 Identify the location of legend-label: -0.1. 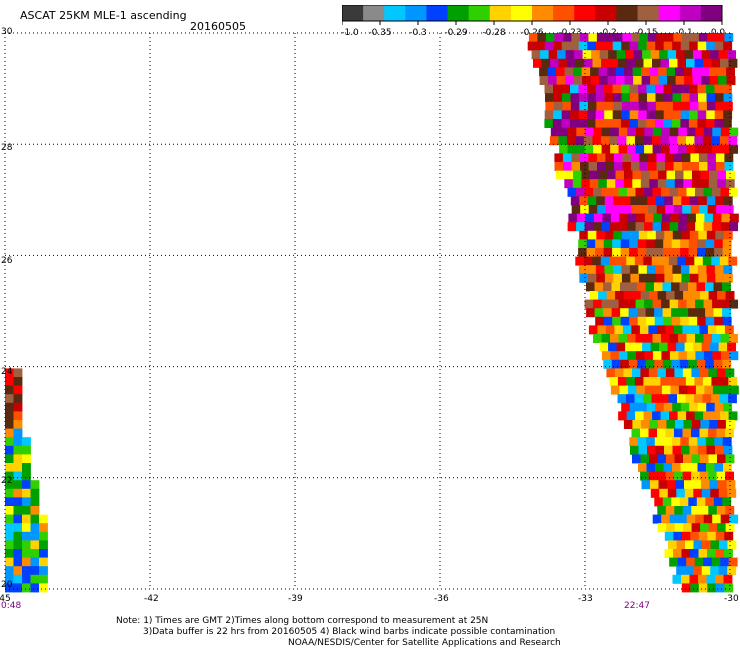
(684, 32).